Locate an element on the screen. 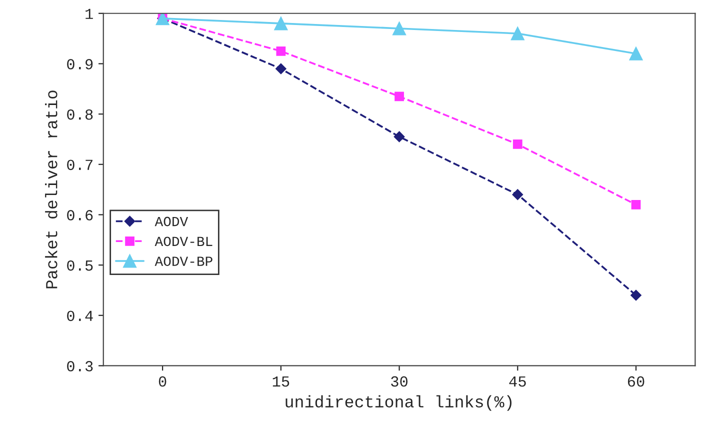  y-tick-label: 1 is located at coordinates (89, 13).